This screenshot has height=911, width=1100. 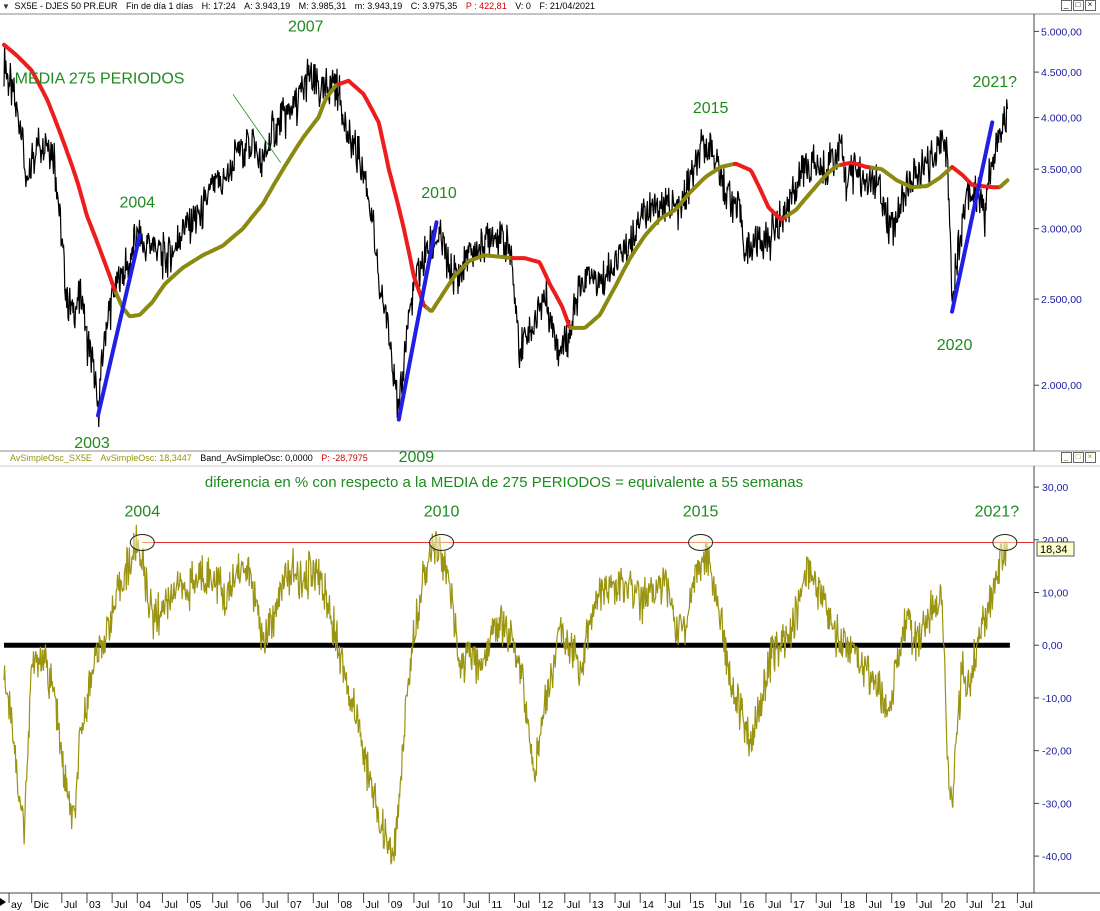 I want to click on osc-y-tick-label: -40,00, so click(x=1057, y=857).